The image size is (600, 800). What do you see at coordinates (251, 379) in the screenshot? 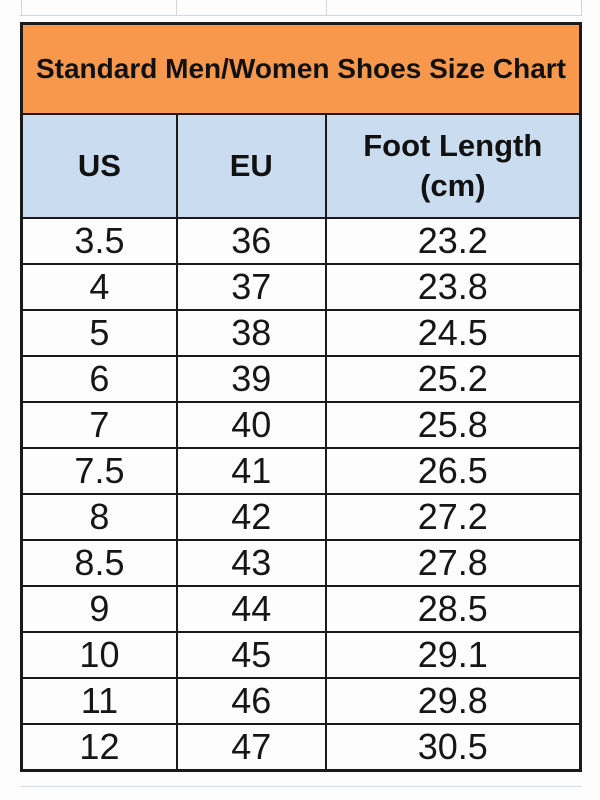
I see `eu-size-cell: 39` at bounding box center [251, 379].